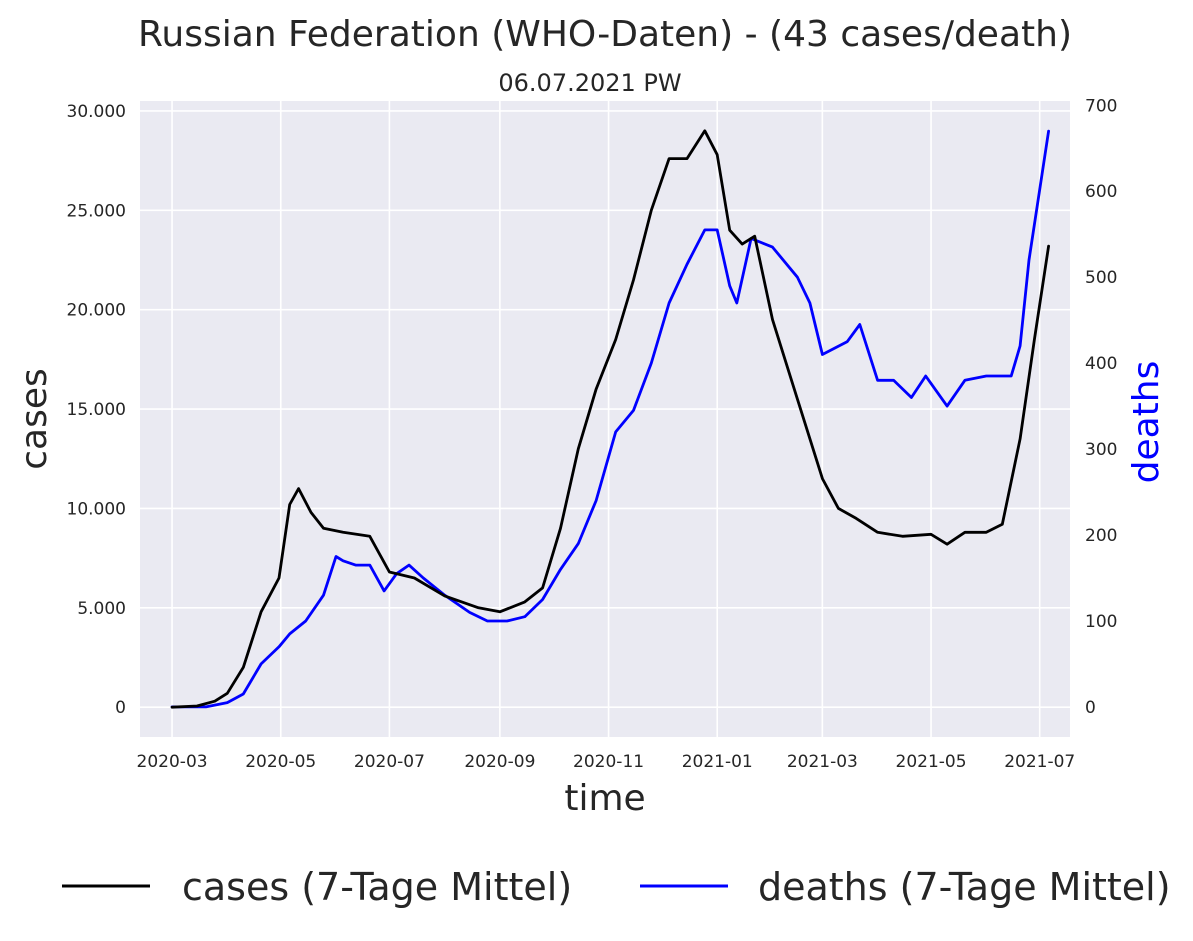 The width and height of the screenshot is (1193, 941). Describe the element at coordinates (1146, 422) in the screenshot. I see `y-axis-label-right: deaths` at that location.